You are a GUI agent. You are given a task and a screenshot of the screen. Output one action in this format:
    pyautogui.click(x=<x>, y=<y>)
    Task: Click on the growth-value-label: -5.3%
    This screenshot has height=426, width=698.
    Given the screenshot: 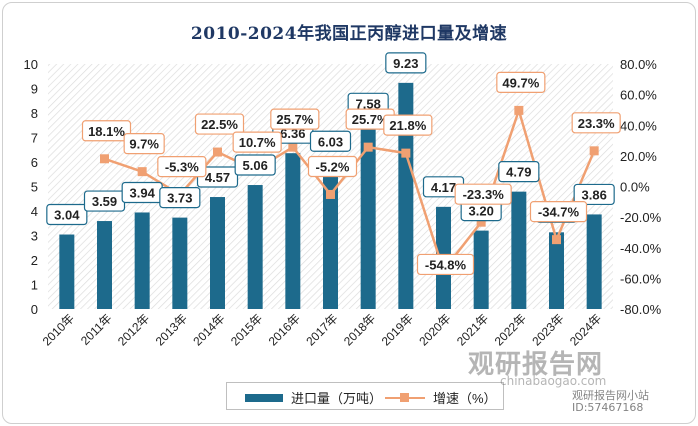 What is the action you would take?
    pyautogui.click(x=182, y=167)
    